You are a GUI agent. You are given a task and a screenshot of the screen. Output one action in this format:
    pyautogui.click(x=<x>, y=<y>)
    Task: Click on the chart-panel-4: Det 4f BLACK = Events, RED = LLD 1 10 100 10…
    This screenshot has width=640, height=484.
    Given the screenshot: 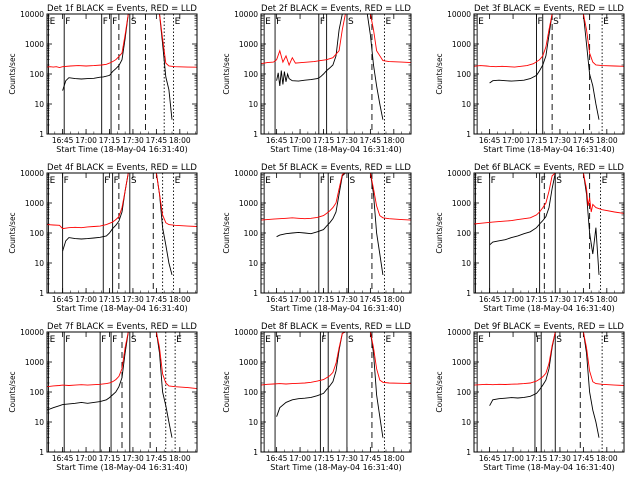 What is the action you would take?
    pyautogui.click(x=103, y=238)
    